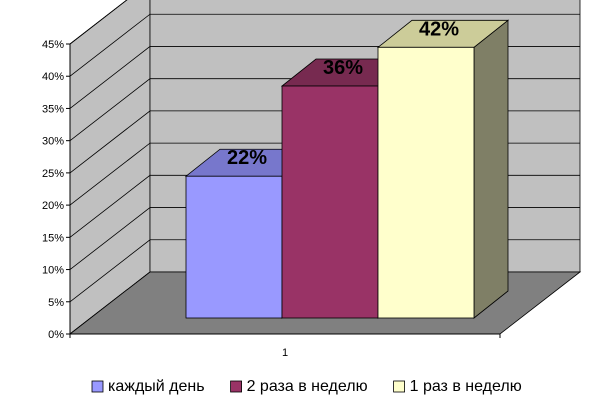 Image resolution: width=613 pixels, height=411 pixels. Describe the element at coordinates (53, 77) in the screenshot. I see `y-tick-label: 40%` at that location.